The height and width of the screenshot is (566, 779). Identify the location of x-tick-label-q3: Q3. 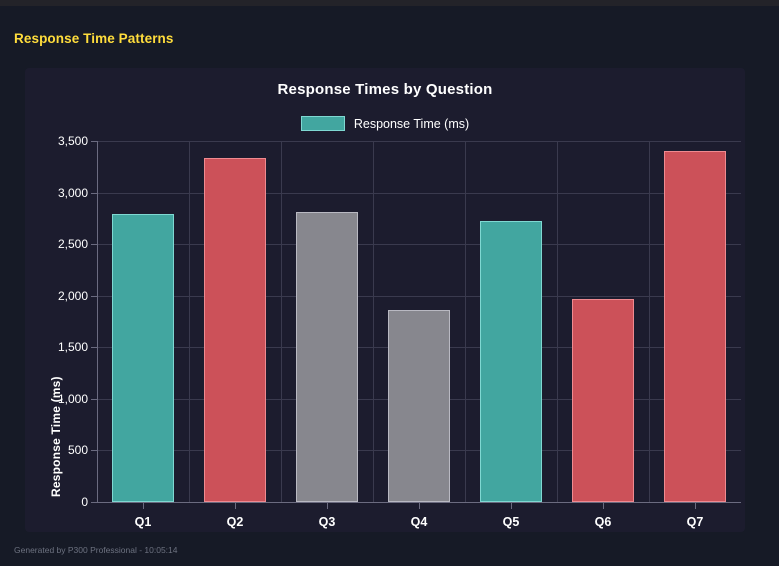
(327, 522).